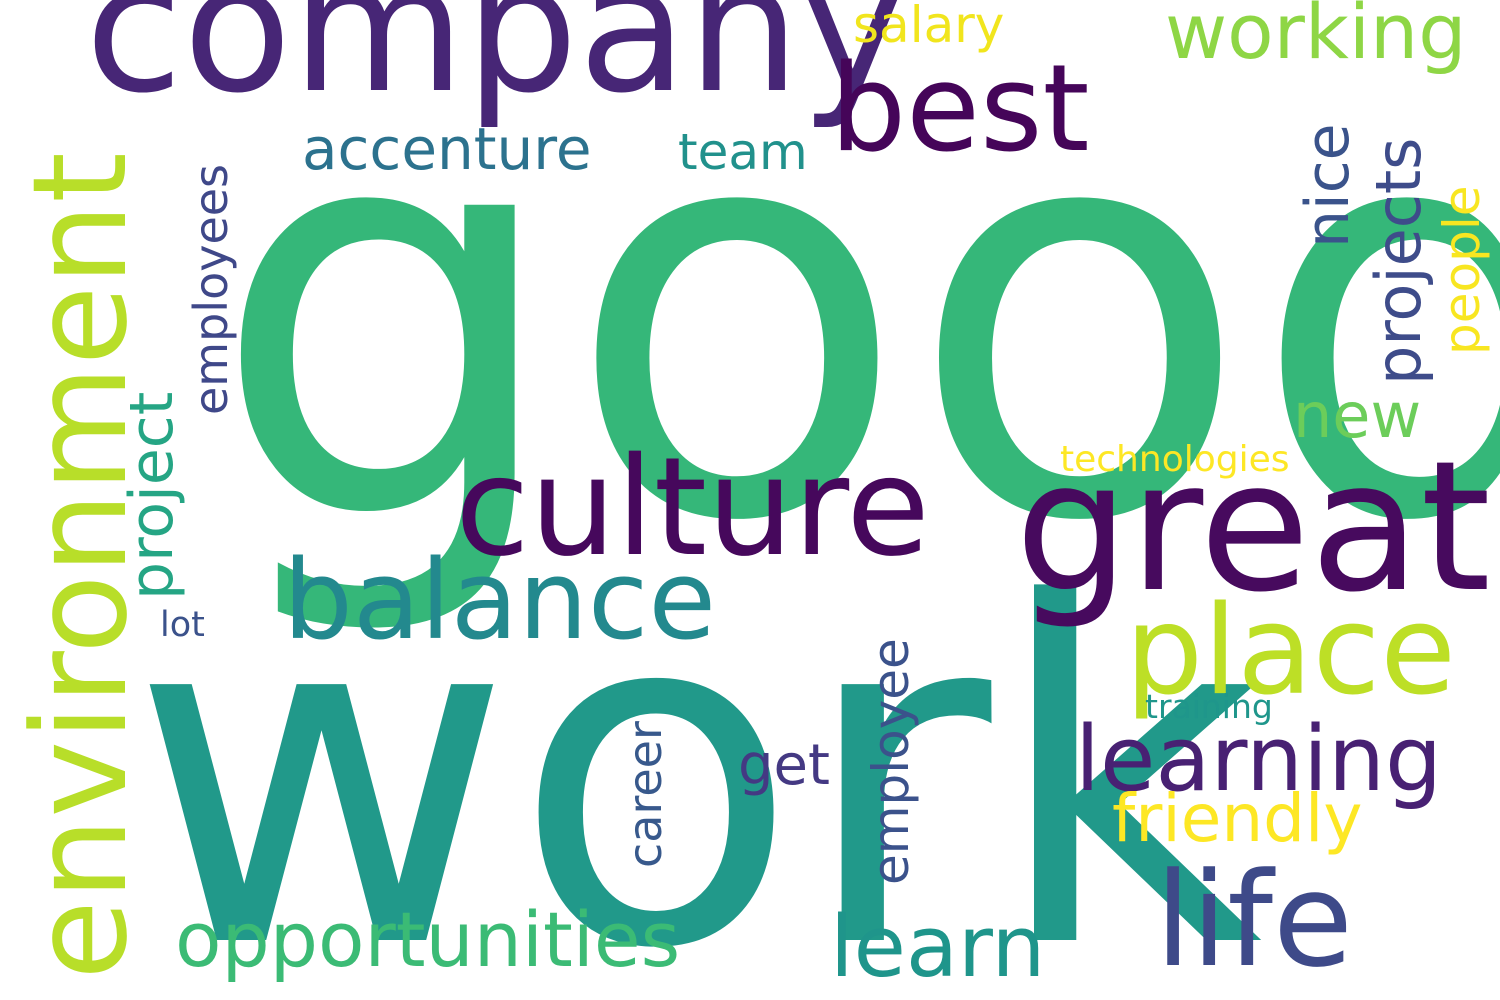  I want to click on word-life: life, so click(1254, 920).